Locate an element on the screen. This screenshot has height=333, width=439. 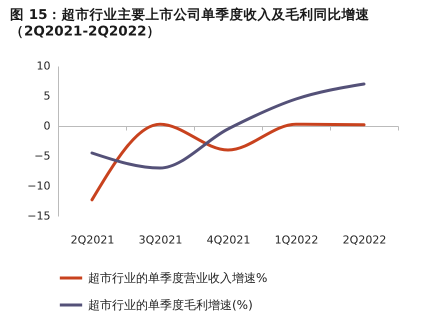
y-tick-label: 10 is located at coordinates (43, 66).